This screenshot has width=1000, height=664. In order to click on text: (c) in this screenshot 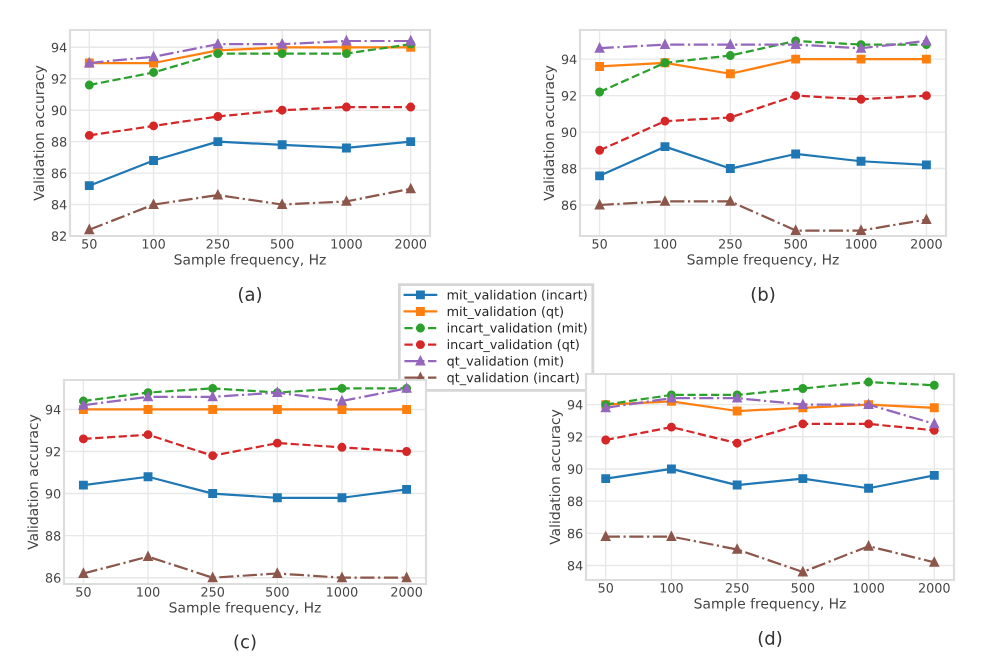, I will do `click(245, 642)`.